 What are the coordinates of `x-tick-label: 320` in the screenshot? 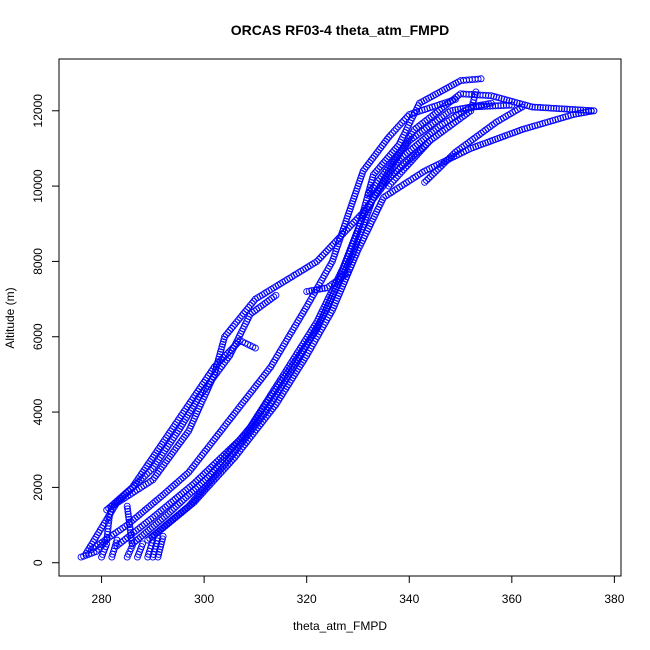 It's located at (307, 599).